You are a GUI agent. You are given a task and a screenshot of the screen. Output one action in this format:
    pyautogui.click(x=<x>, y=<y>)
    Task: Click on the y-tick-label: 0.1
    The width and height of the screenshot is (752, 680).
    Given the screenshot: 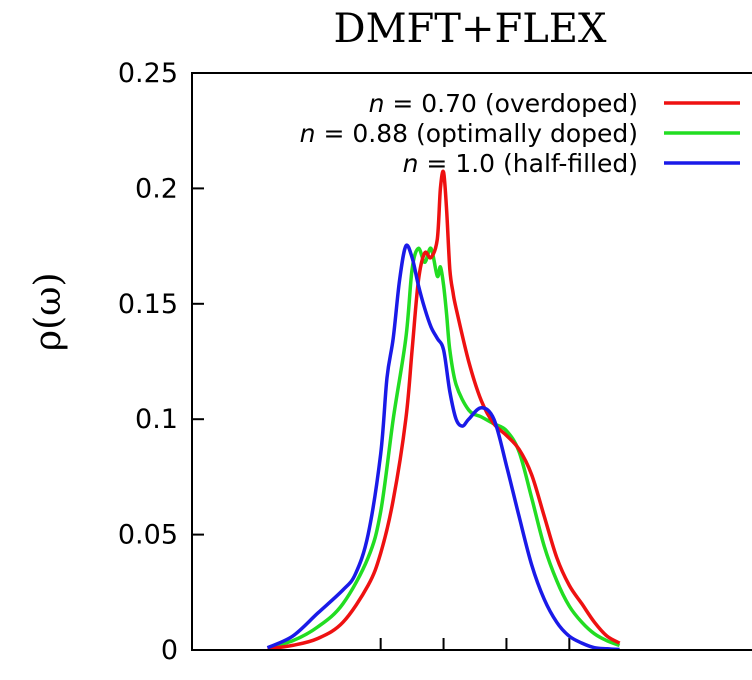 What is the action you would take?
    pyautogui.click(x=156, y=419)
    